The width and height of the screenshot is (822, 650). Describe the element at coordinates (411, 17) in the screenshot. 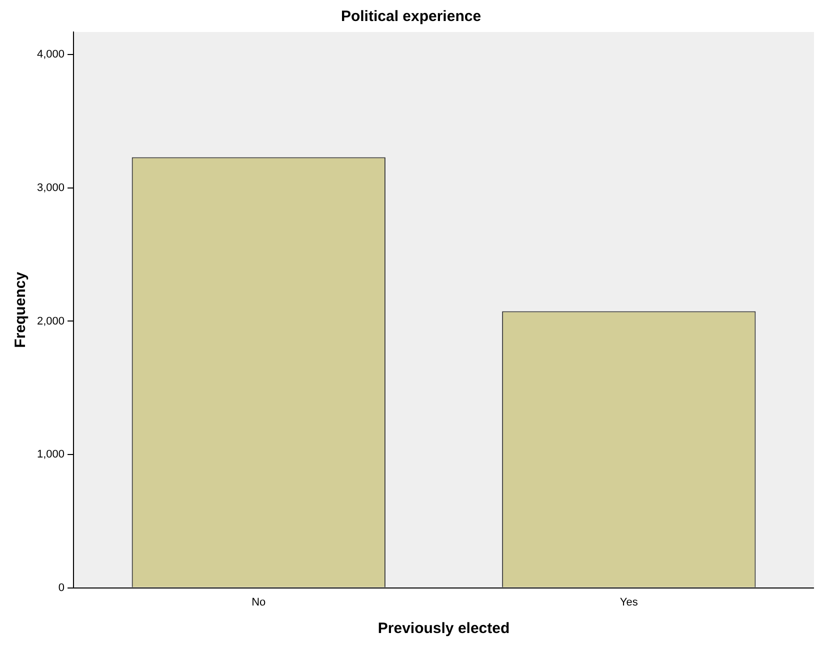

I see `chart-title: Political experience` at that location.